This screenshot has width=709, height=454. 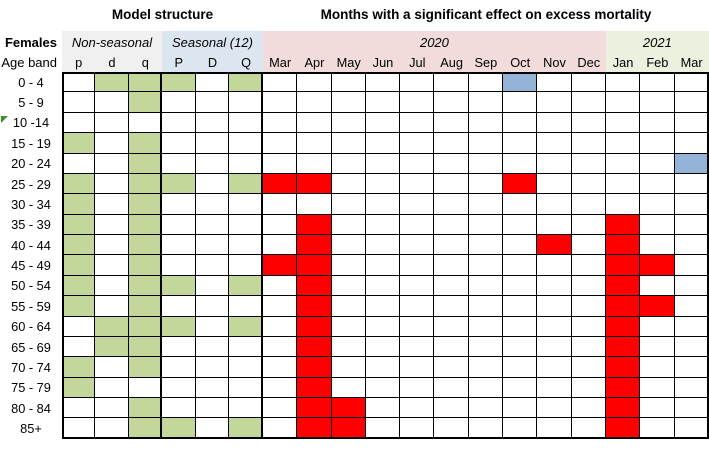 What do you see at coordinates (79, 62) in the screenshot?
I see `col-label-p: p` at bounding box center [79, 62].